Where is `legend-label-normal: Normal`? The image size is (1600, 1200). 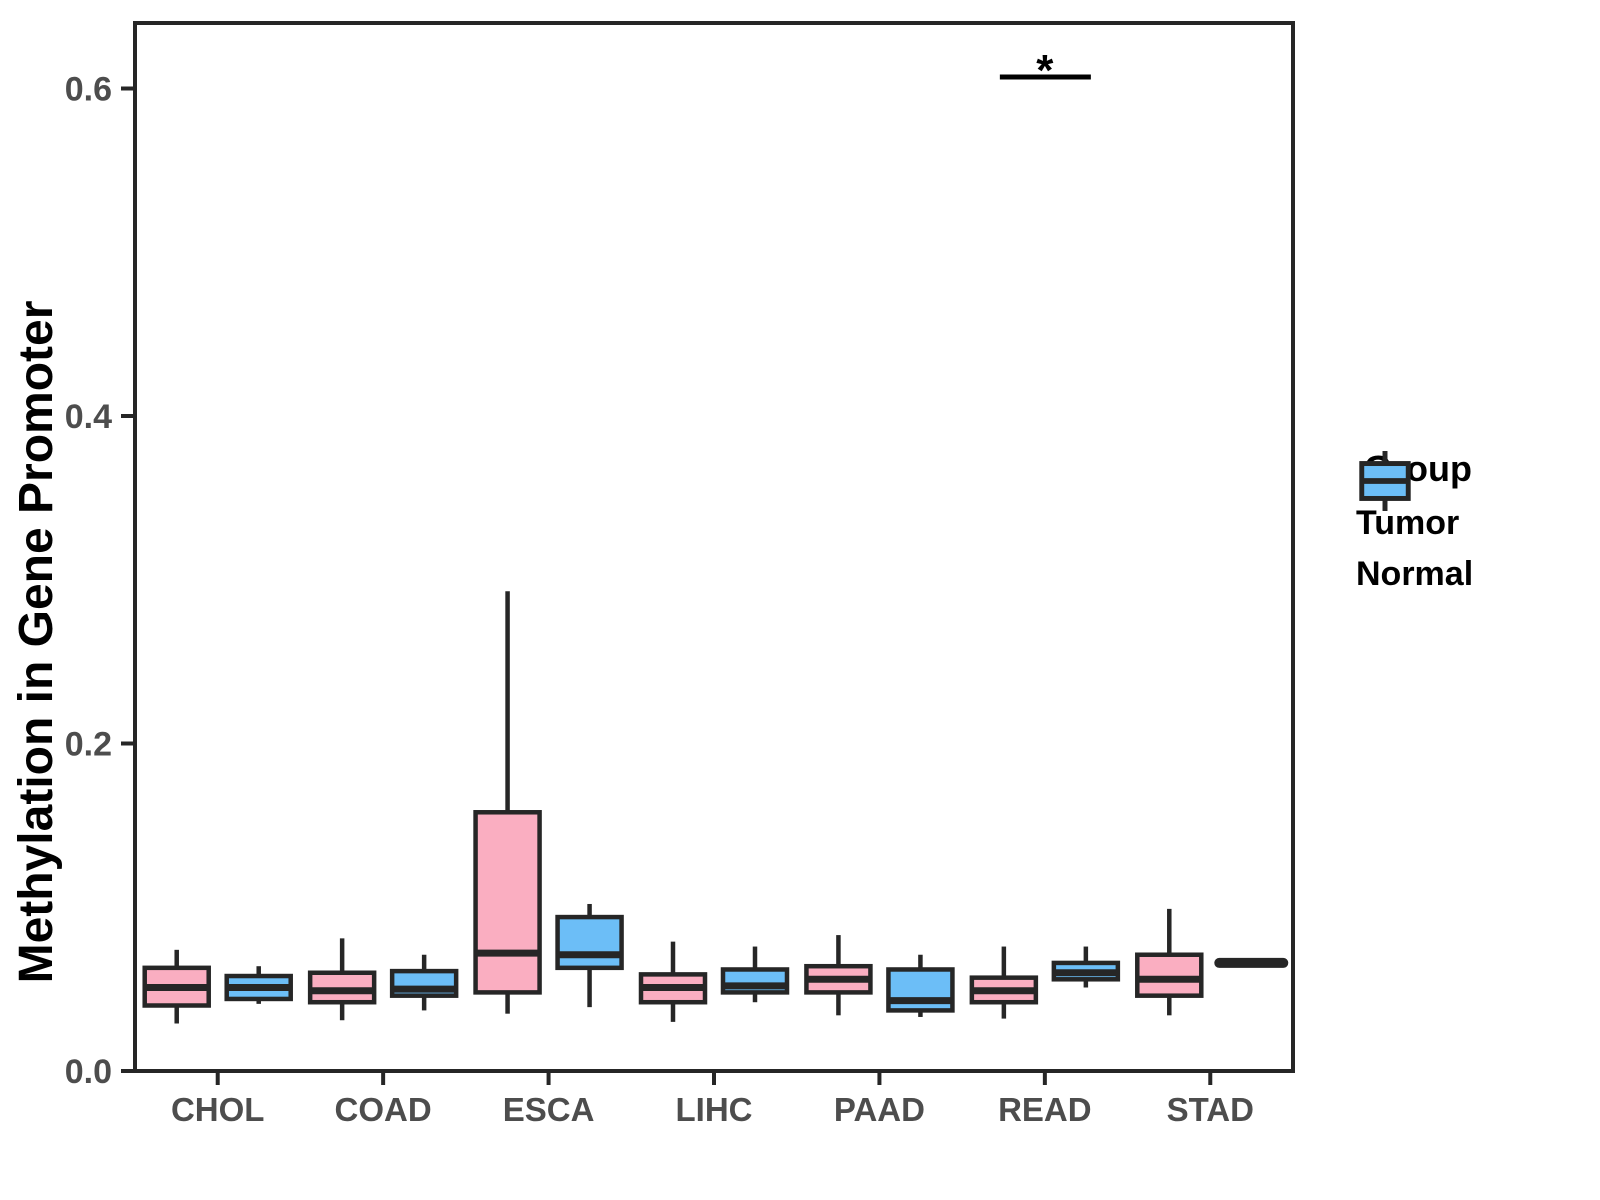 legend-label-normal: Normal is located at coordinates (1415, 574).